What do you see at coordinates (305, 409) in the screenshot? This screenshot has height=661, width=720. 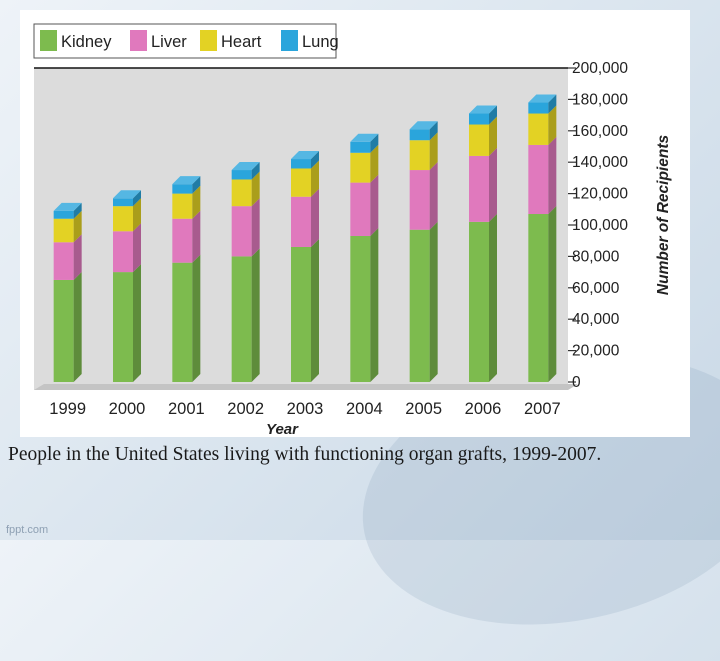 I see `x-tick-label: 2003` at bounding box center [305, 409].